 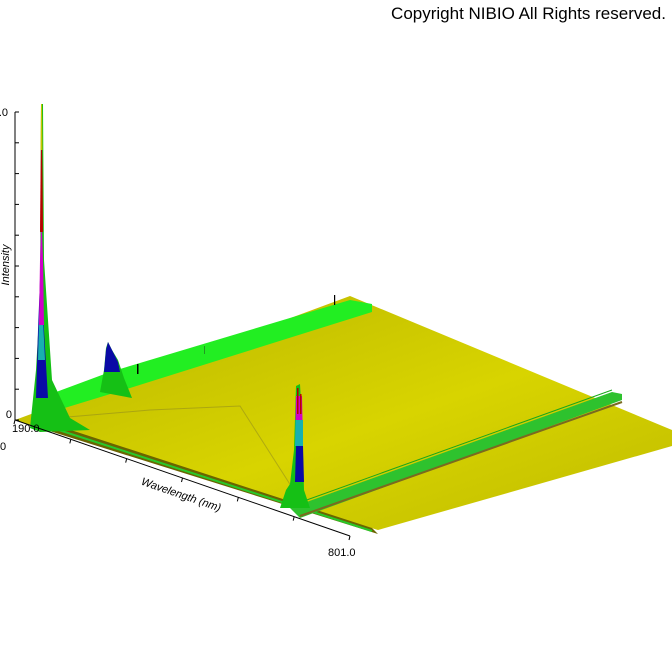 I want to click on copyright-notice: Copyright NIBIO All Rights reserved., so click(x=528, y=13).